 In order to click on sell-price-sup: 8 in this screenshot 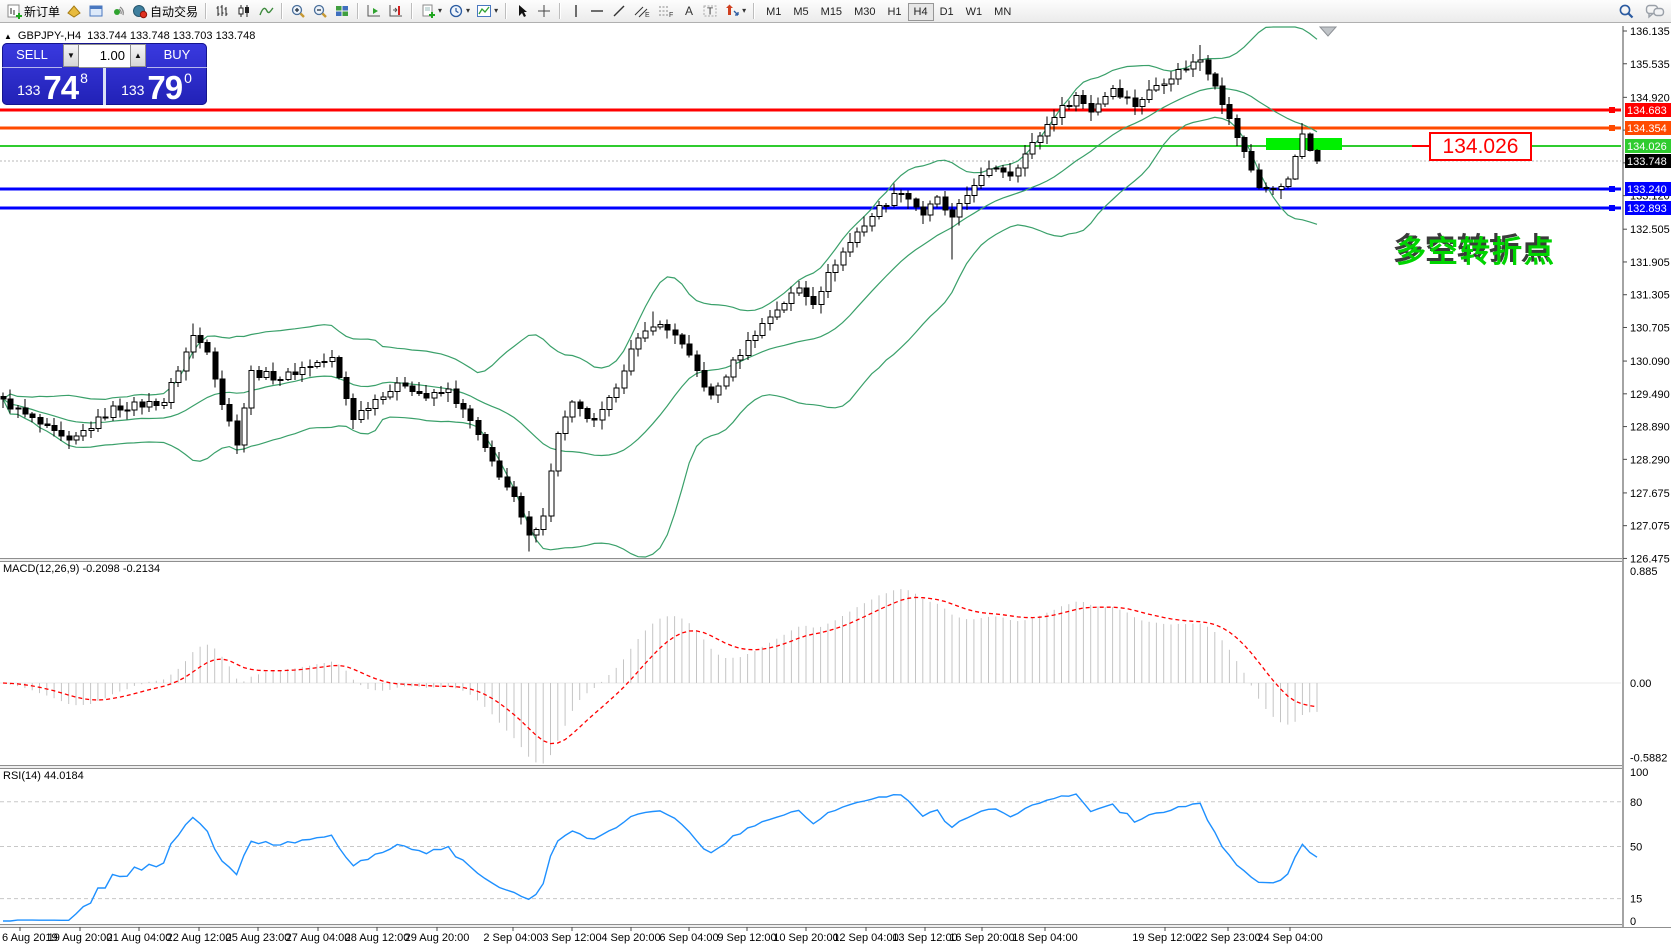, I will do `click(84, 78)`.